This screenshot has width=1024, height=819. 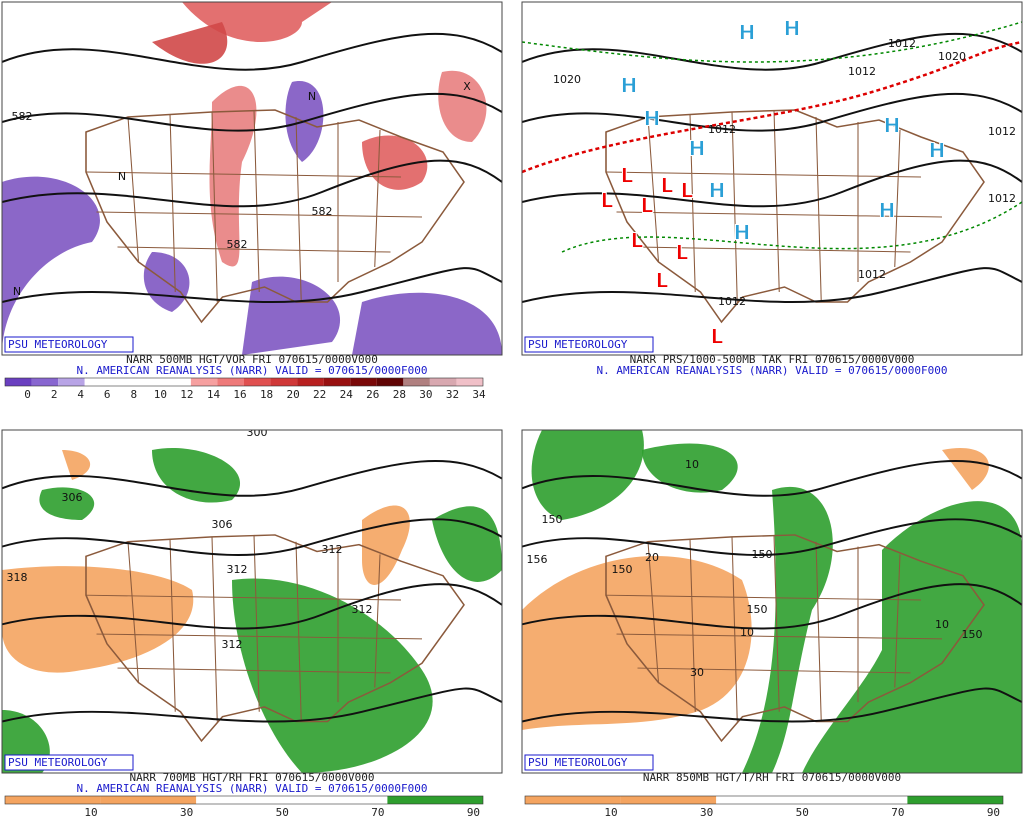 I want to click on contour-label: 1020, so click(x=567, y=79).